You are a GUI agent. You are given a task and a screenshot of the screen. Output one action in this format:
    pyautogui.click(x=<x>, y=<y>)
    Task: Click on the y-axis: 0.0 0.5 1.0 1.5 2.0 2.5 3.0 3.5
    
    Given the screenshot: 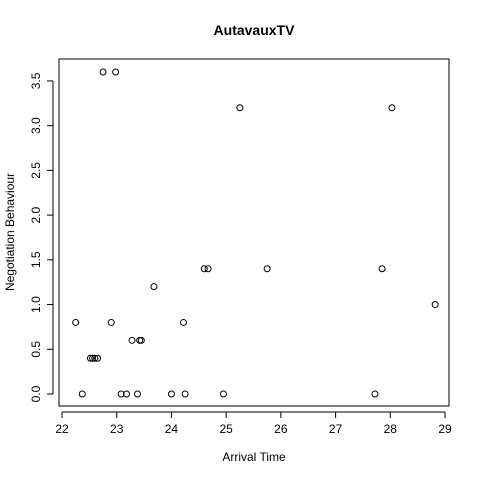 What is the action you would take?
    pyautogui.click(x=41, y=237)
    